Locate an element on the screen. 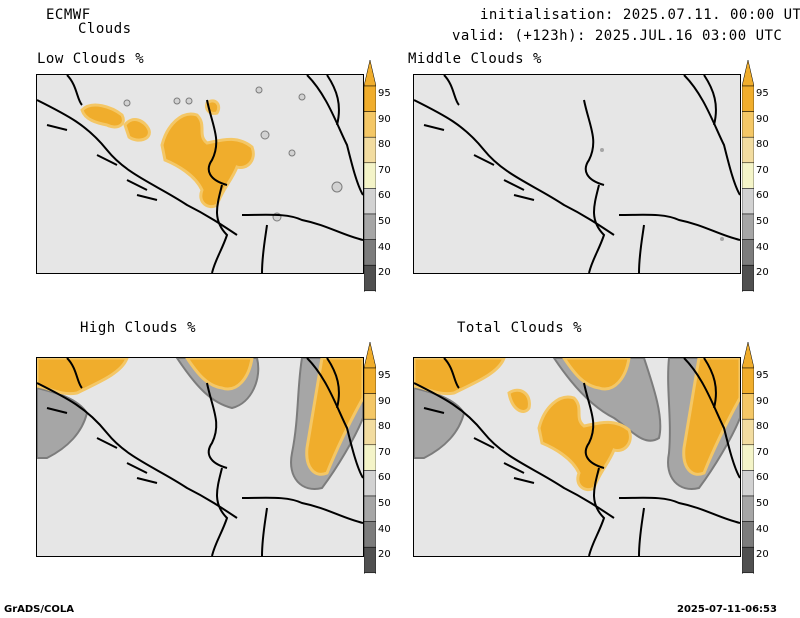  footer-credit: GrADS/COLA is located at coordinates (39, 609).